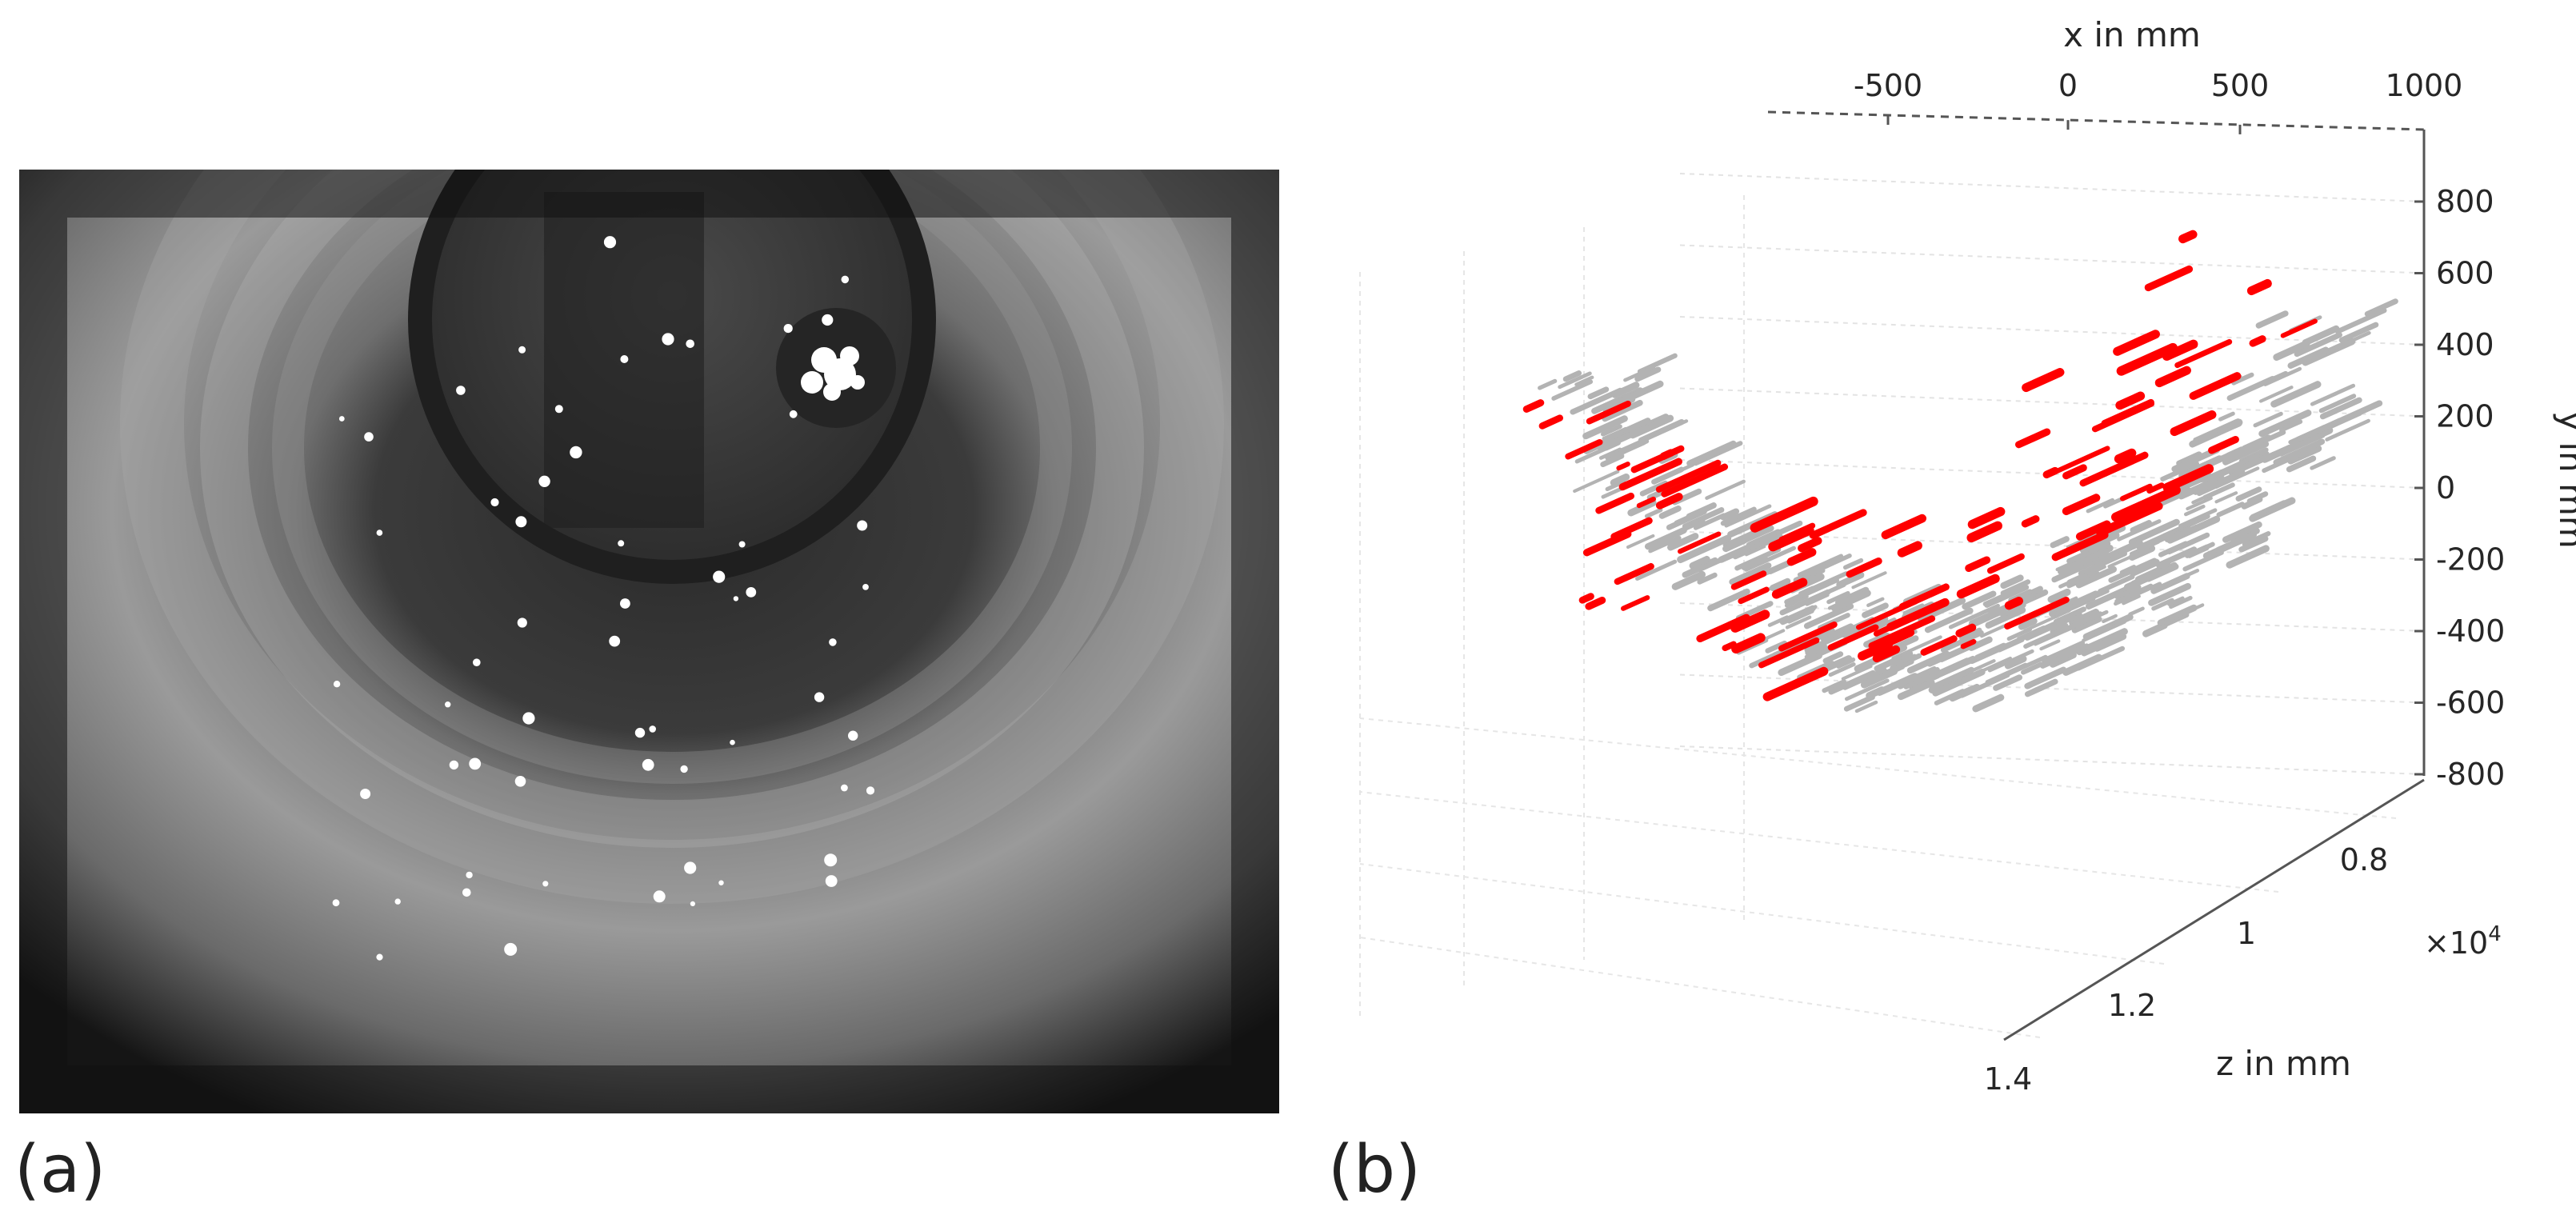 This screenshot has height=1231, width=2576. I want to click on z-tick-label: 0.8, so click(2364, 859).